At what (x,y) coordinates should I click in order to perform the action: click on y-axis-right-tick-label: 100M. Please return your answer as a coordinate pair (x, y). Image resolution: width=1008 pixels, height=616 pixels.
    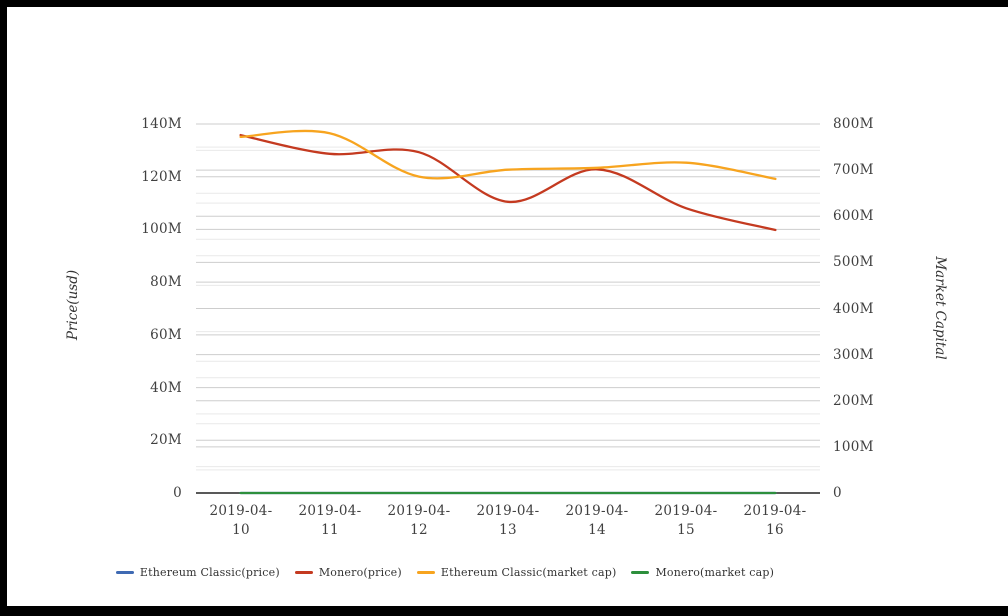
    Looking at the image, I should click on (853, 447).